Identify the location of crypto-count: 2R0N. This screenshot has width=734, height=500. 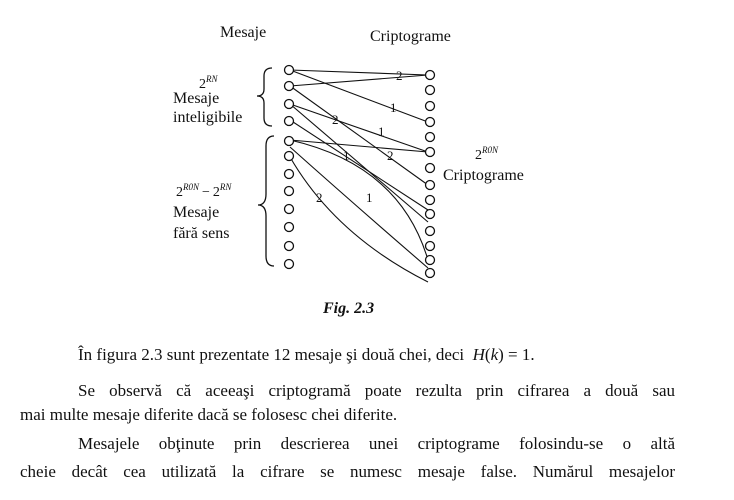
(487, 154).